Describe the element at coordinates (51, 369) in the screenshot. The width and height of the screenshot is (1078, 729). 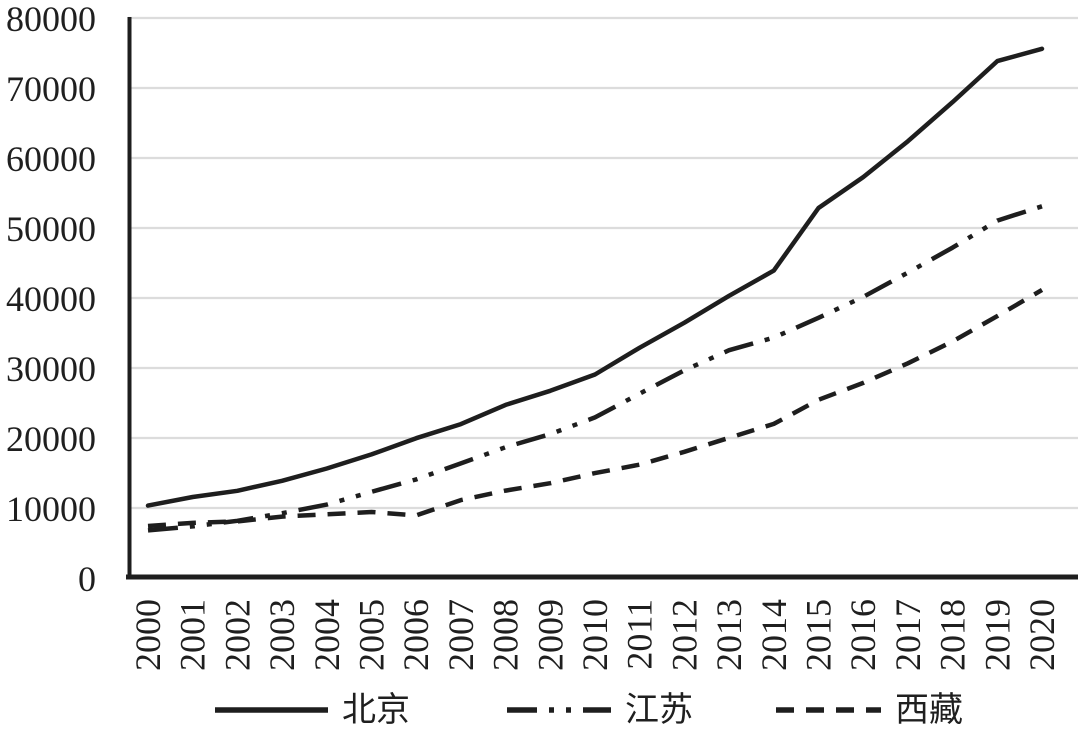
I see `y-axis-tick-label: 30000` at that location.